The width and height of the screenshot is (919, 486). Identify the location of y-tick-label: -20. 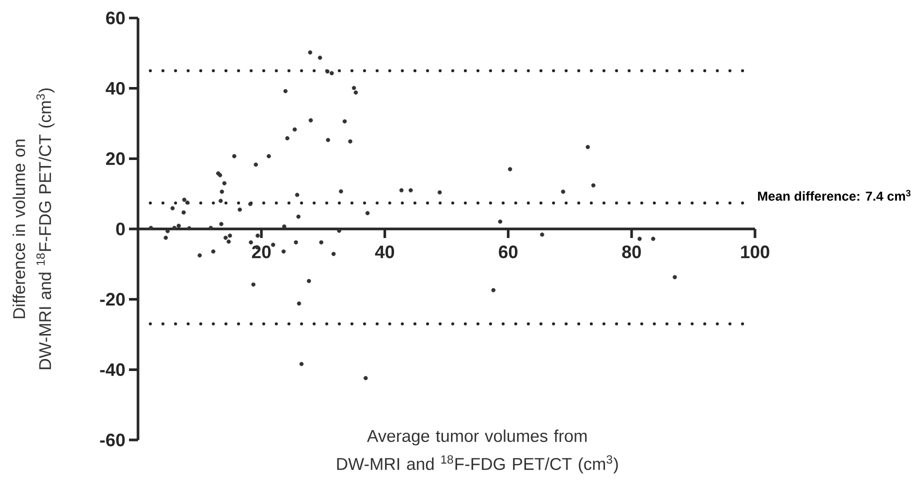
(112, 299).